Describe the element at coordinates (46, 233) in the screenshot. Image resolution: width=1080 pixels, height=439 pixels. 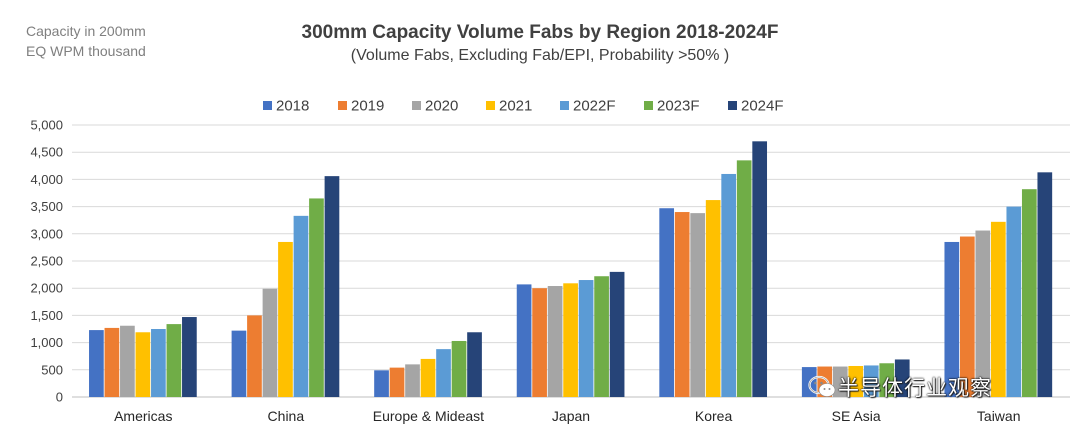
I see `y-tick-label: 3,000` at that location.